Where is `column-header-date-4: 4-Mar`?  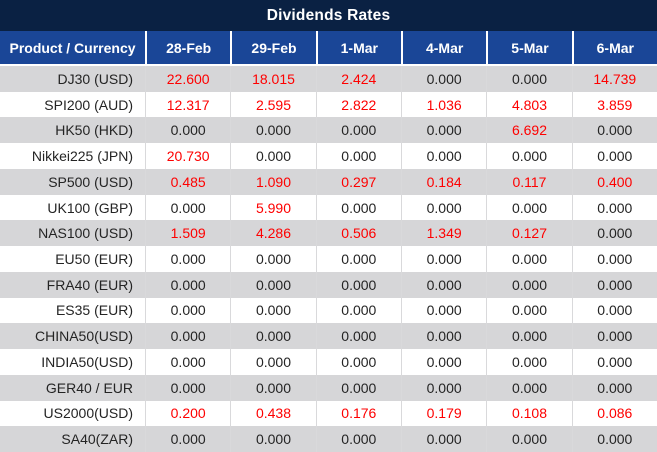 column-header-date-4: 4-Mar is located at coordinates (444, 47).